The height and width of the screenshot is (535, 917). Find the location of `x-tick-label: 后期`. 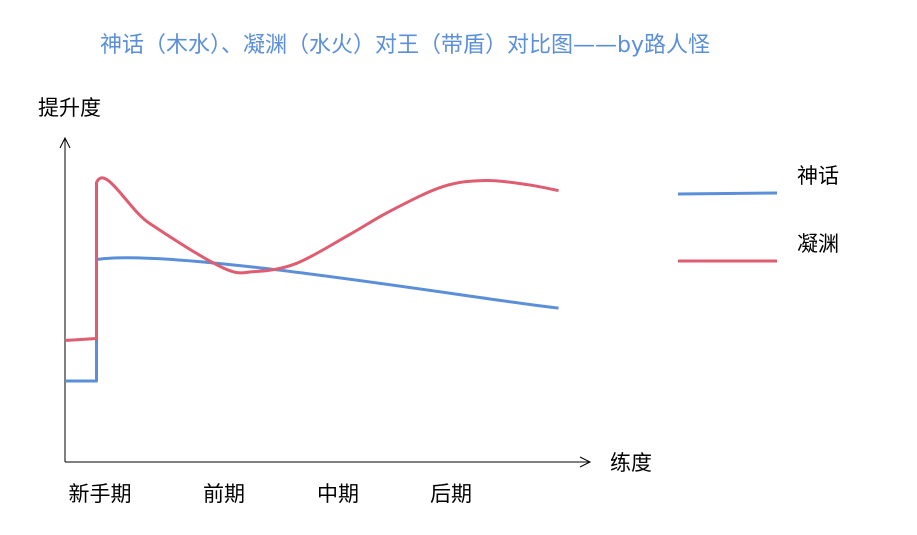

x-tick-label: 后期 is located at coordinates (451, 494).